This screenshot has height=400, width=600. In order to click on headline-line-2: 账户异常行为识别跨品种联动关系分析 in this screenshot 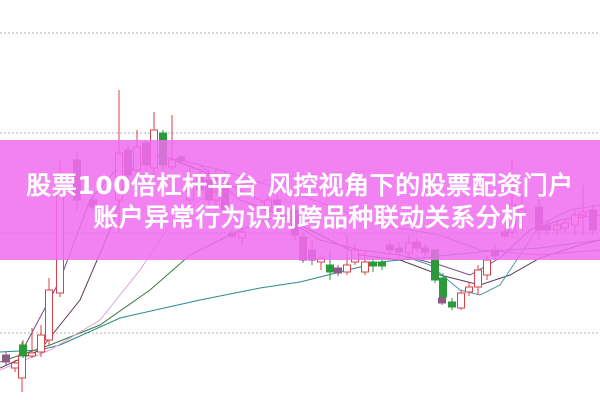, I will do `click(310, 217)`.